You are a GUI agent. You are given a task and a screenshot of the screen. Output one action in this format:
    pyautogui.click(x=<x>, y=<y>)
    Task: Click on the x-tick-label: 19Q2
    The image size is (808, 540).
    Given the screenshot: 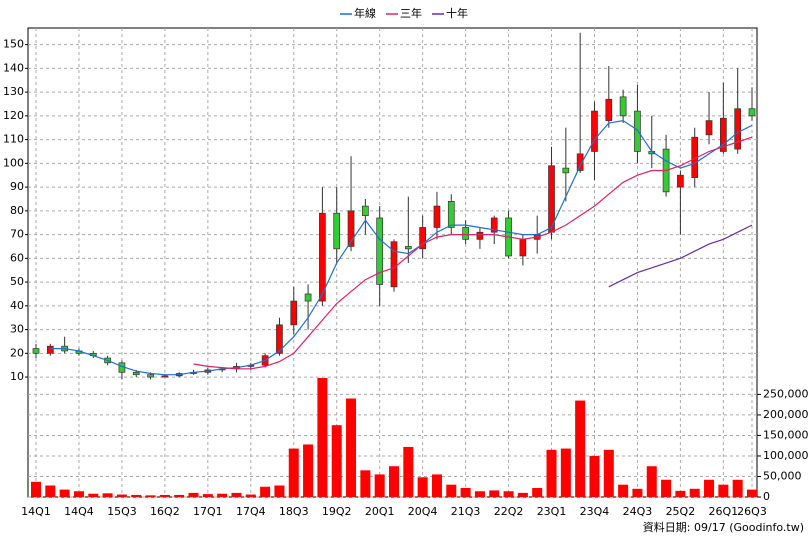 What is the action you would take?
    pyautogui.click(x=337, y=511)
    